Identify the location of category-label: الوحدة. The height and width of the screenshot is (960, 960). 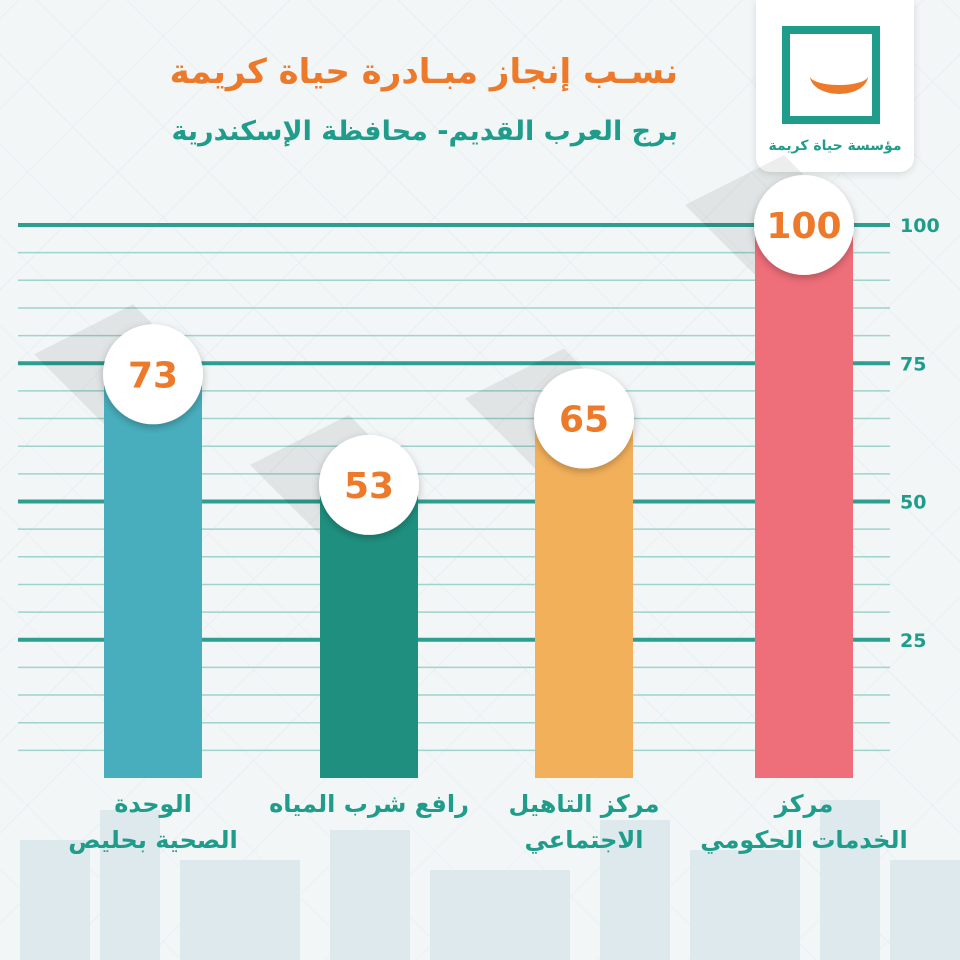
(153, 804).